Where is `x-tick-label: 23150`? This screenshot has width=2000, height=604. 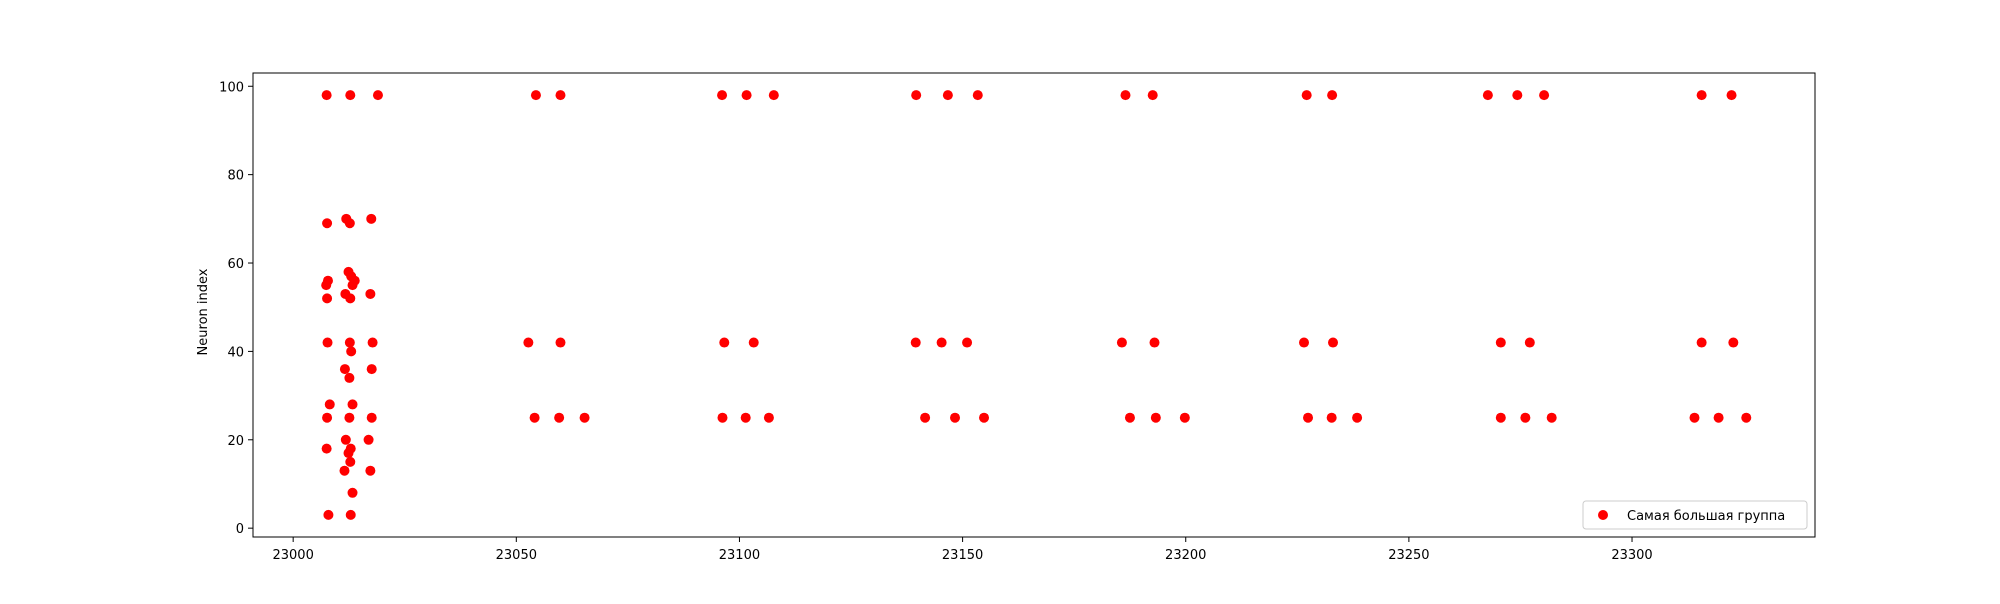 x-tick-label: 23150 is located at coordinates (962, 555).